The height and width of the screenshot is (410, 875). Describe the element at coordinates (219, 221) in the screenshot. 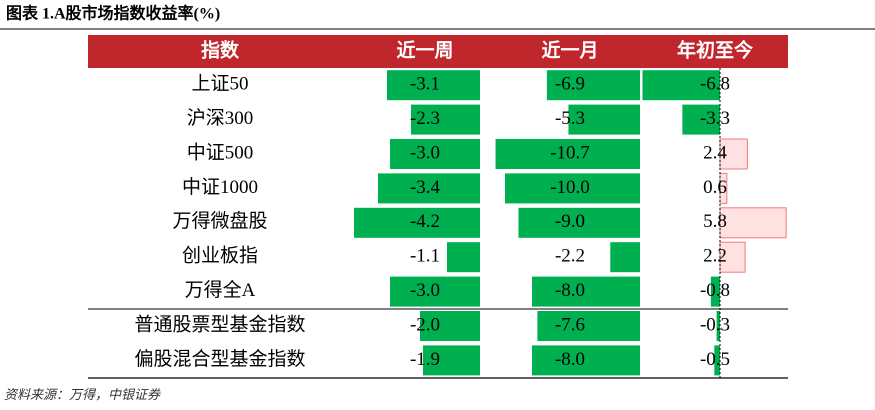

I see `index-name: 万得微盘股` at that location.